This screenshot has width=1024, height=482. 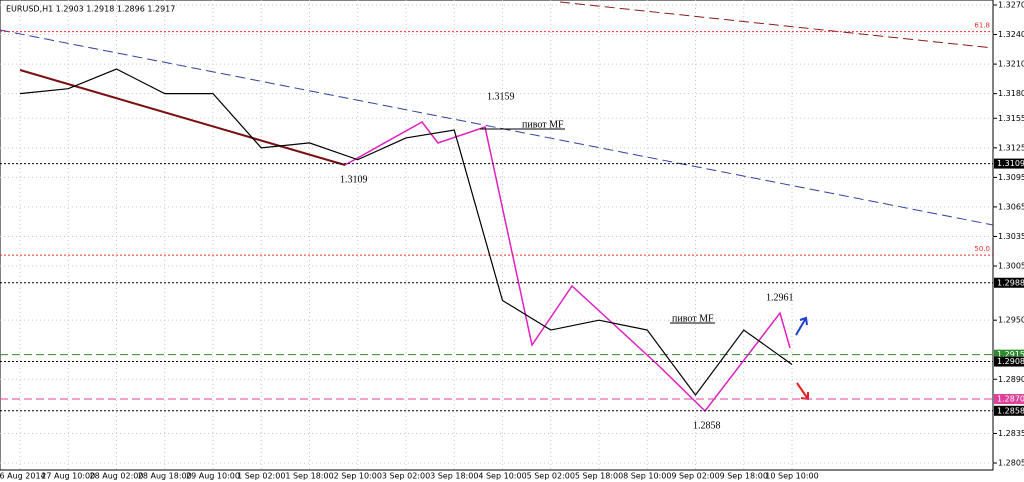 I want to click on x-tick-label: 1 Sep 02:00, so click(x=261, y=476).